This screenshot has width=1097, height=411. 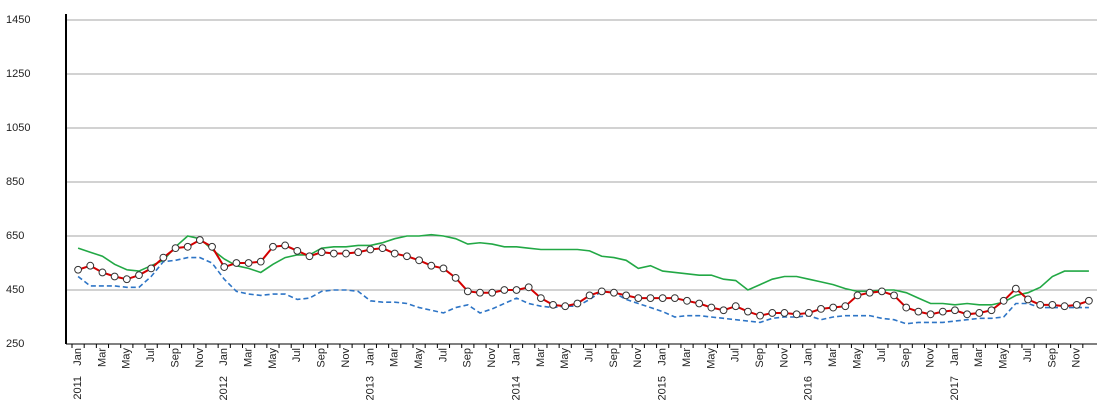 What do you see at coordinates (15, 236) in the screenshot?
I see `y-tick-label: 650` at bounding box center [15, 236].